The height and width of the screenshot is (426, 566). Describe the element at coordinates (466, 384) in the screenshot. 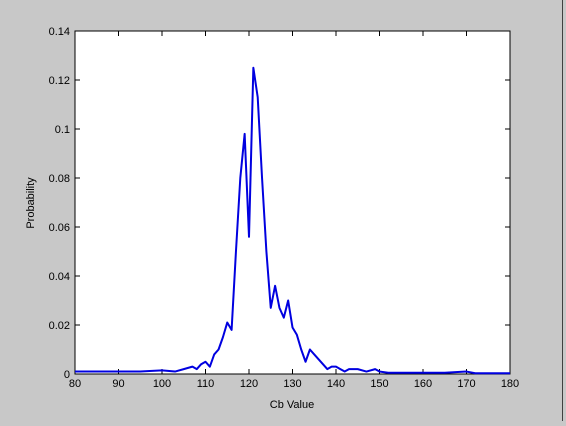

I see `x-tick-label: 170` at that location.